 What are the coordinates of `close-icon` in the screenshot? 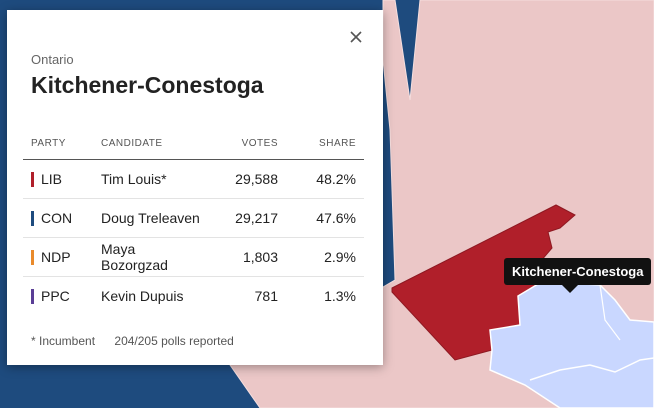 It's located at (356, 37).